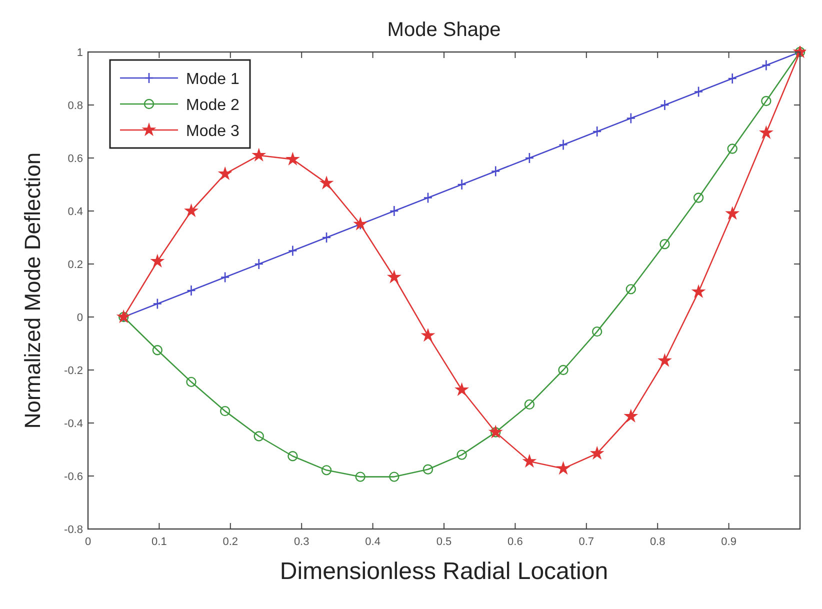 The image size is (822, 609). Describe the element at coordinates (73, 371) in the screenshot. I see `y-tick-label: -0.2` at that location.